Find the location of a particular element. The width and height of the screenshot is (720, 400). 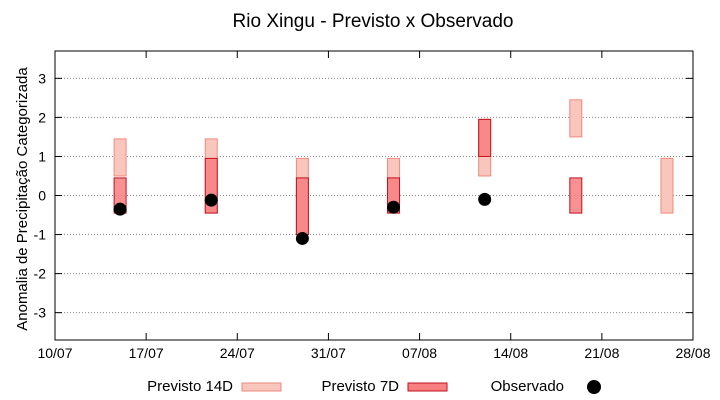

legend-label-observado: Observado is located at coordinates (527, 386).